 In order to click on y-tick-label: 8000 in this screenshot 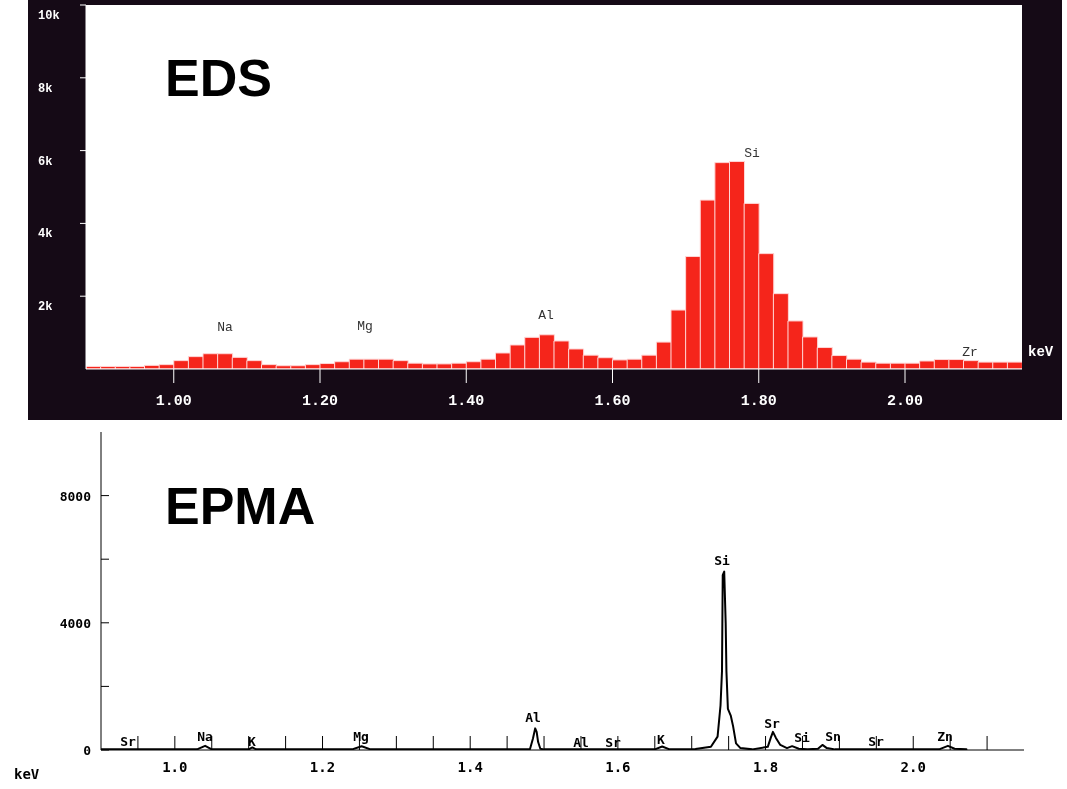, I will do `click(75, 496)`.